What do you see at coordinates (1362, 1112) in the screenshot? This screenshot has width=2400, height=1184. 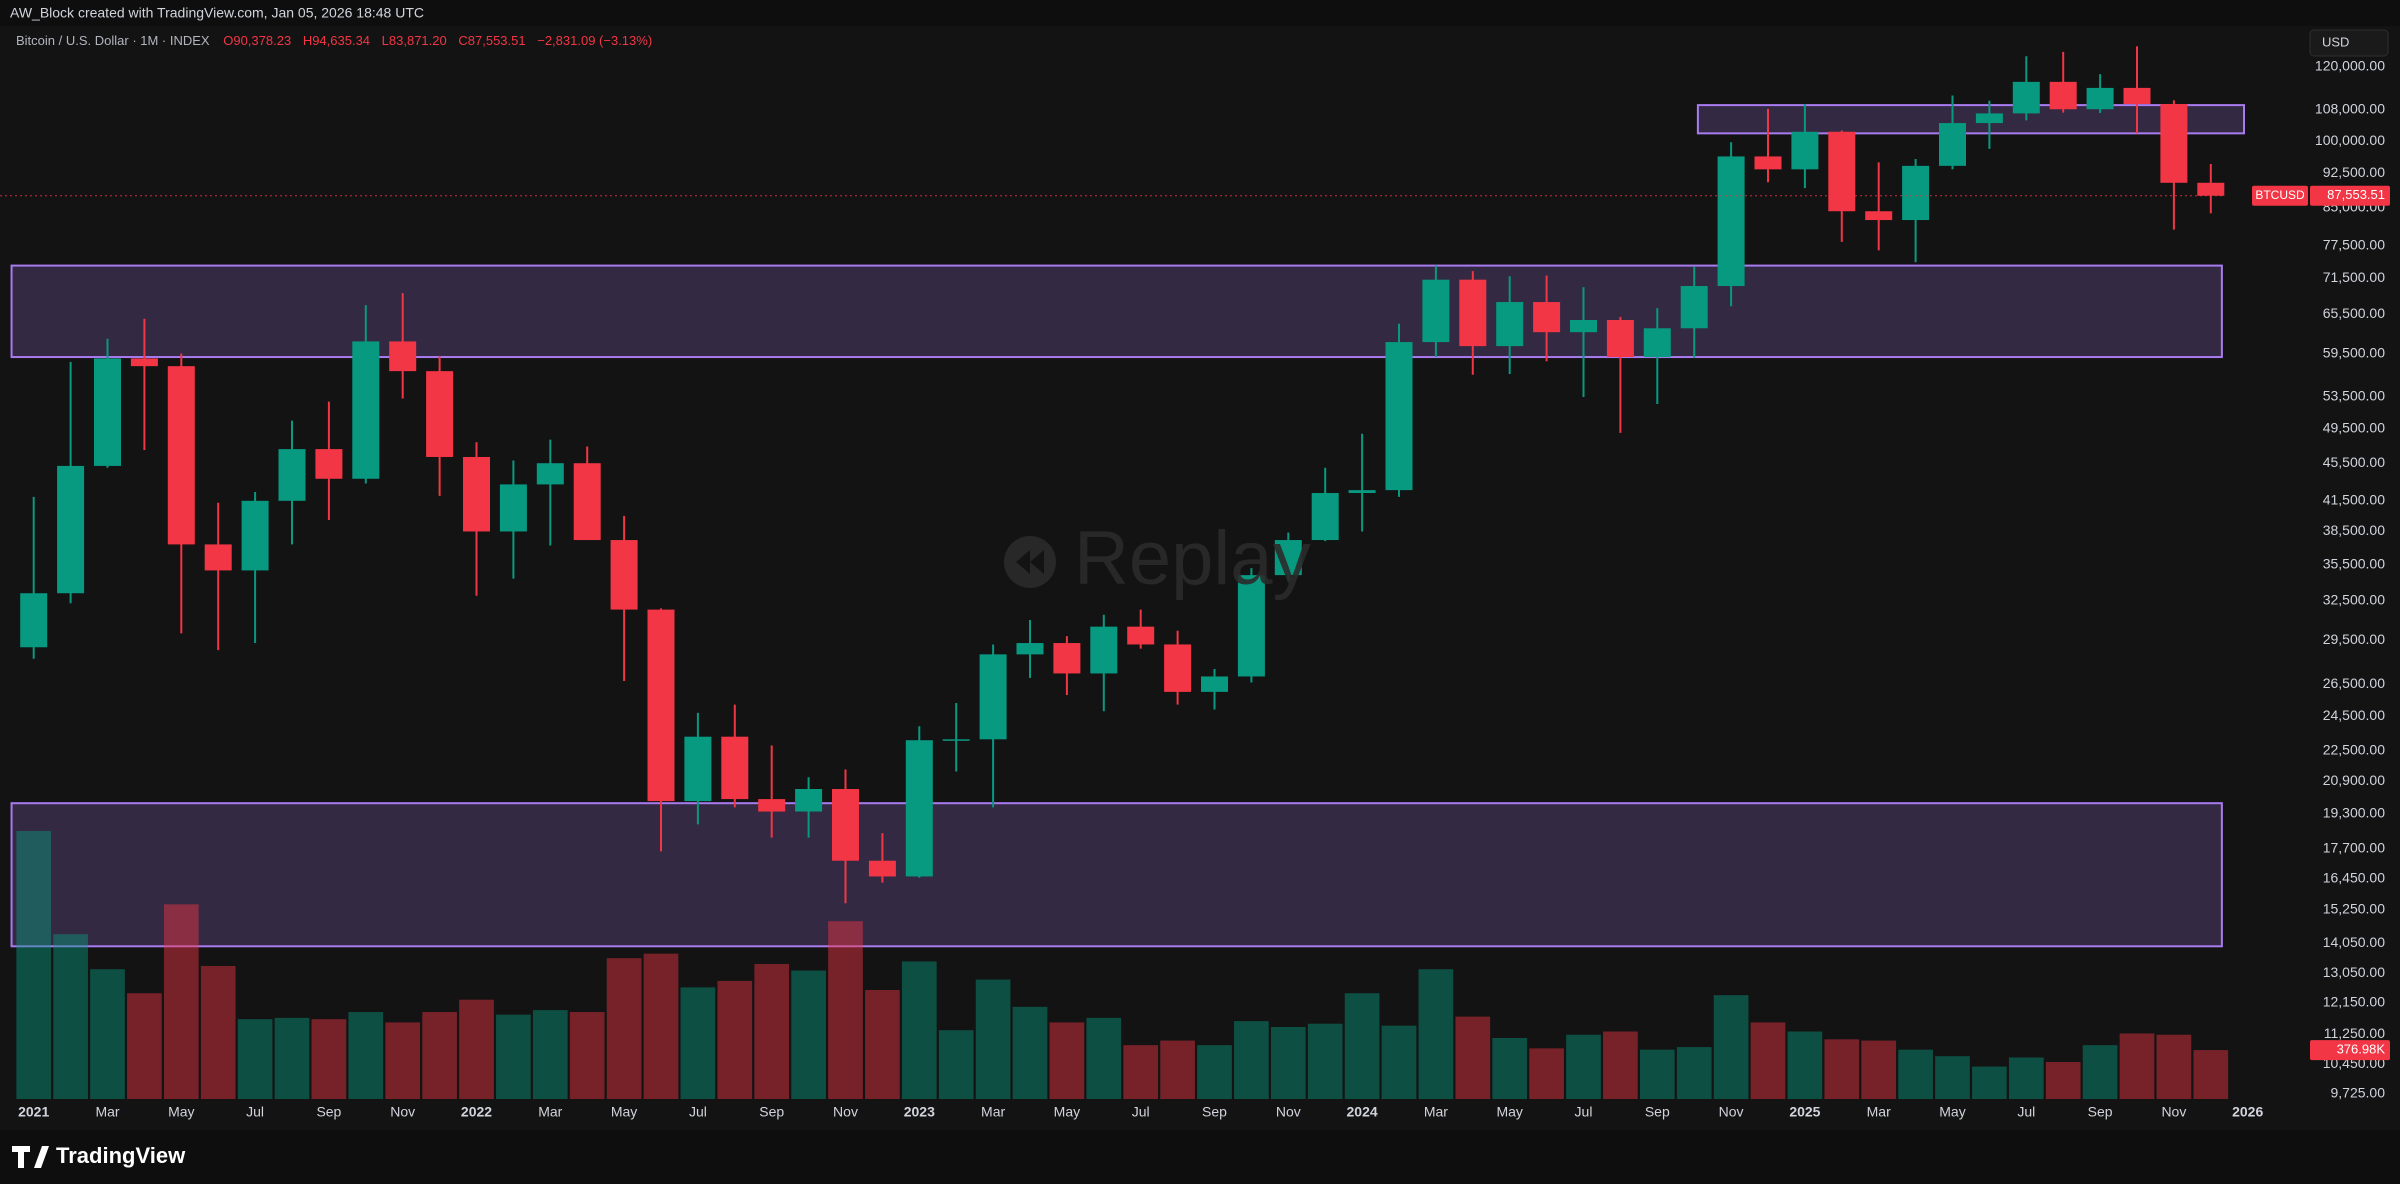 I see `x-tick-label: 2024` at bounding box center [1362, 1112].